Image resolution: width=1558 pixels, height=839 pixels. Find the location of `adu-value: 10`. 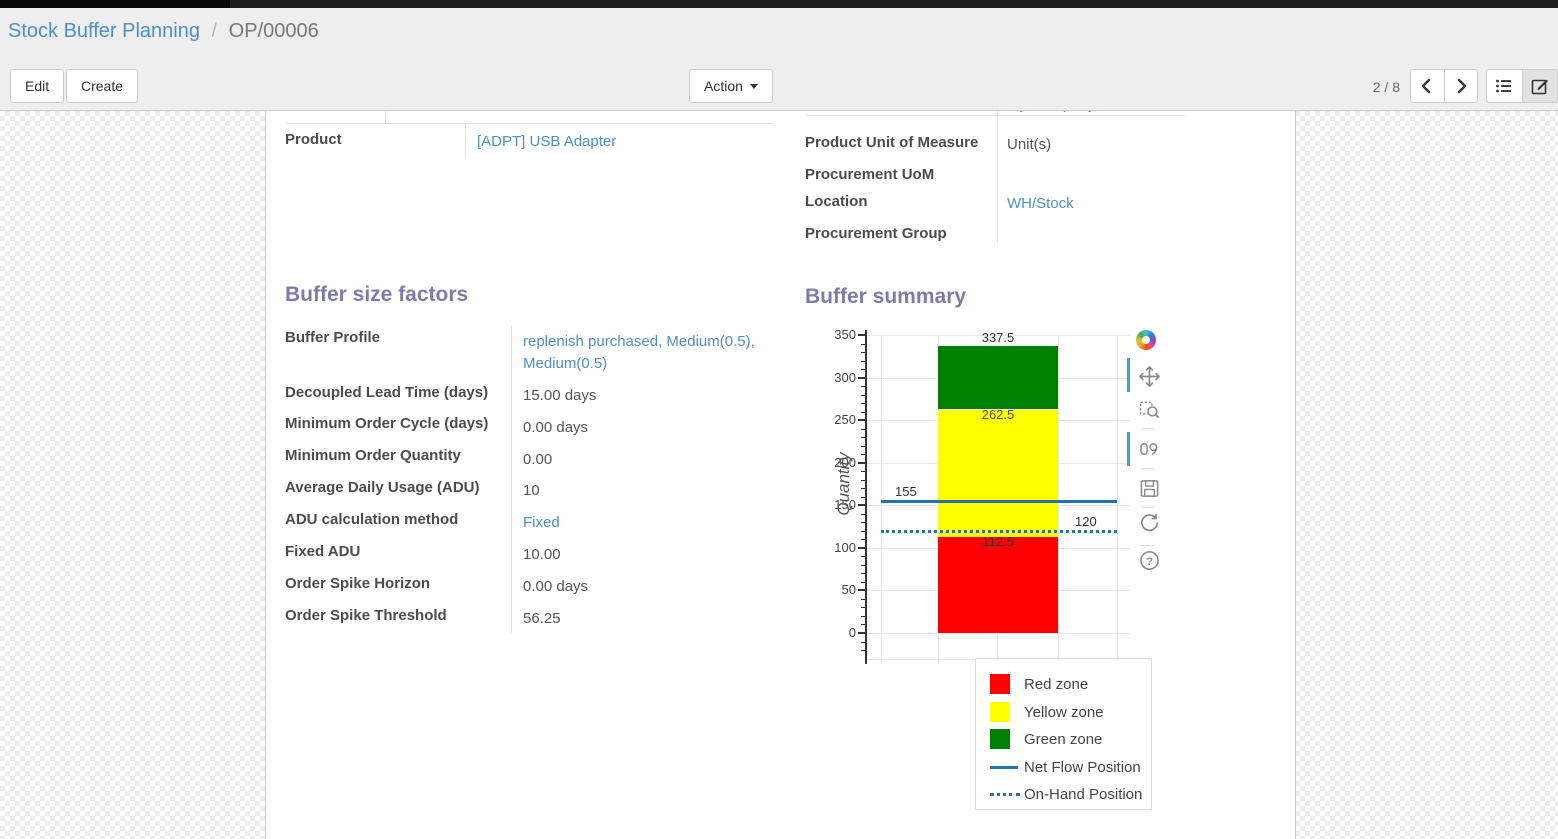

adu-value: 10 is located at coordinates (531, 490).